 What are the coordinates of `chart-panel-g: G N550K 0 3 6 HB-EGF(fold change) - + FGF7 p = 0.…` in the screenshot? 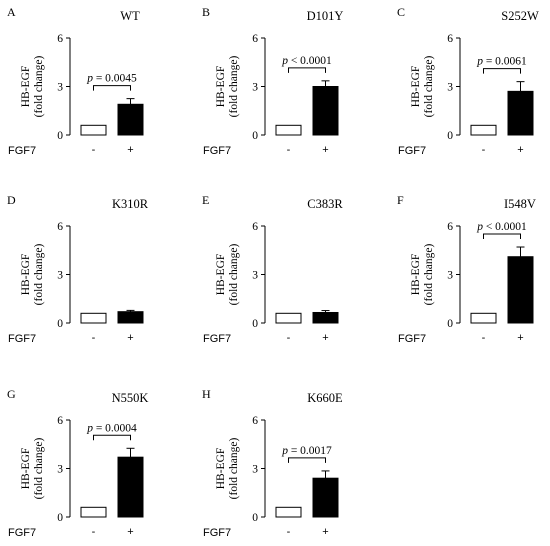 It's located at (77, 463).